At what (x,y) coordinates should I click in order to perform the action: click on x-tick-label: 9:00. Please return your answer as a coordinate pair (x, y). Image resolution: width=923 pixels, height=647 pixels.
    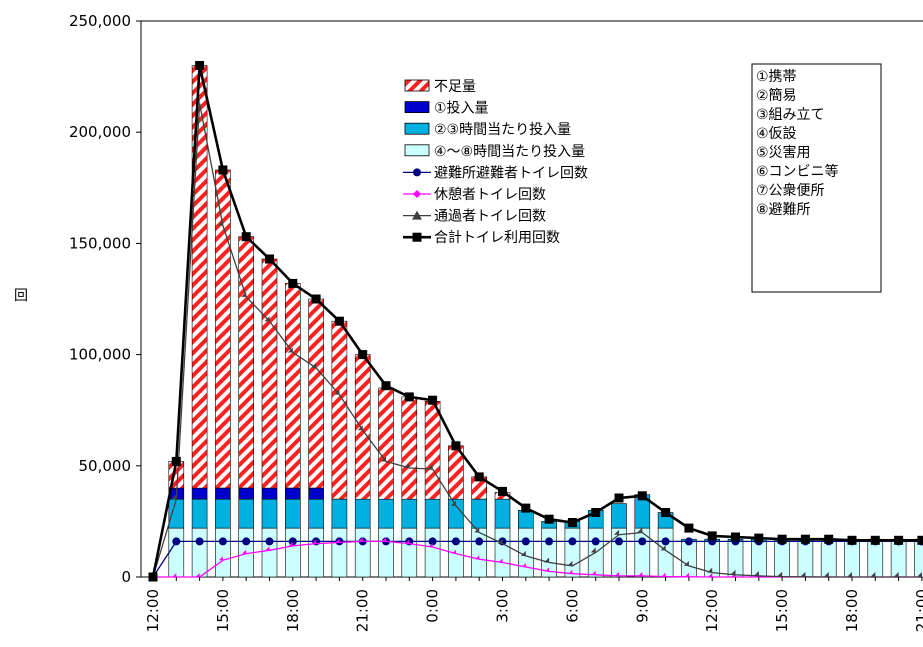
    Looking at the image, I should click on (642, 606).